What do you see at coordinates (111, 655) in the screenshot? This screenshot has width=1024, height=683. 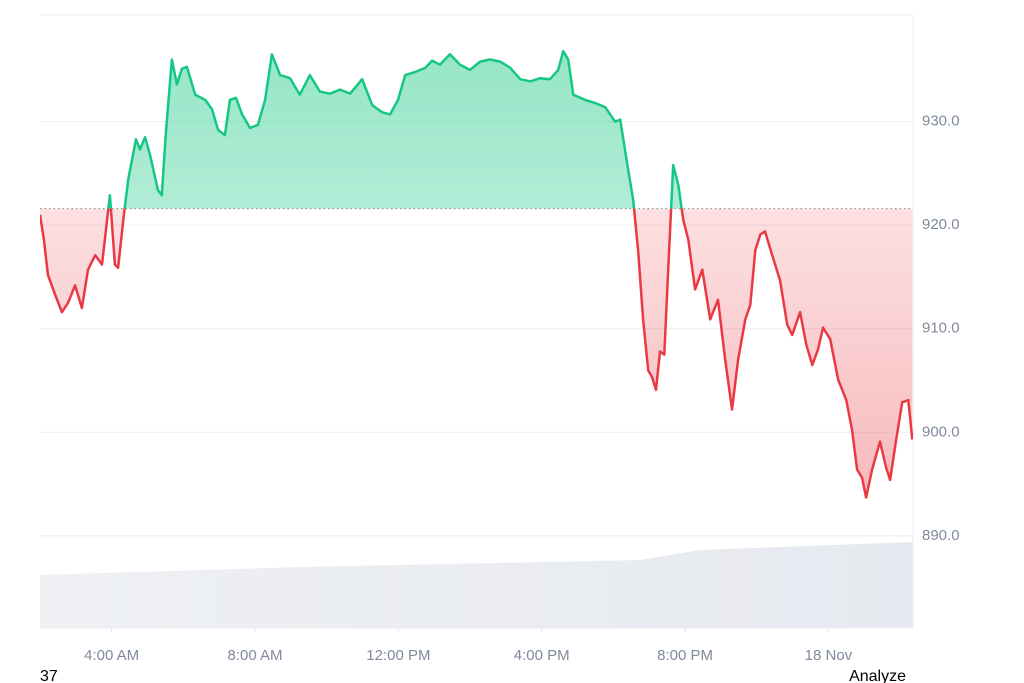 I see `x-tick-label: 4:00 AM` at bounding box center [111, 655].